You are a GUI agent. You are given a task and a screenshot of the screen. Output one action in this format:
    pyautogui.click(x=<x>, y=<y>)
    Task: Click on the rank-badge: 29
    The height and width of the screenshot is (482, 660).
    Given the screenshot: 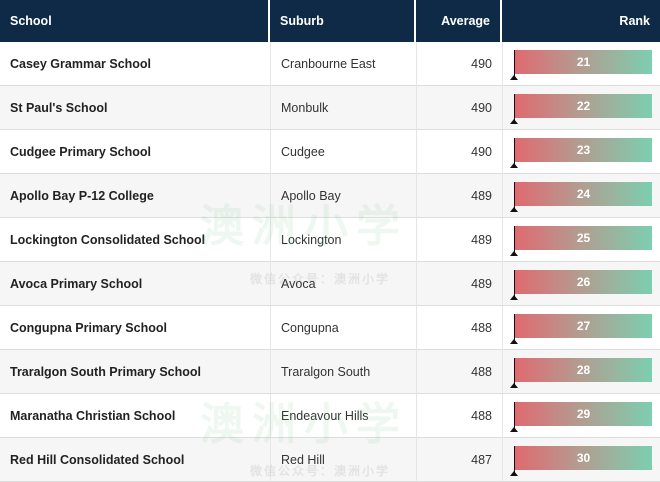 What is the action you would take?
    pyautogui.click(x=583, y=414)
    